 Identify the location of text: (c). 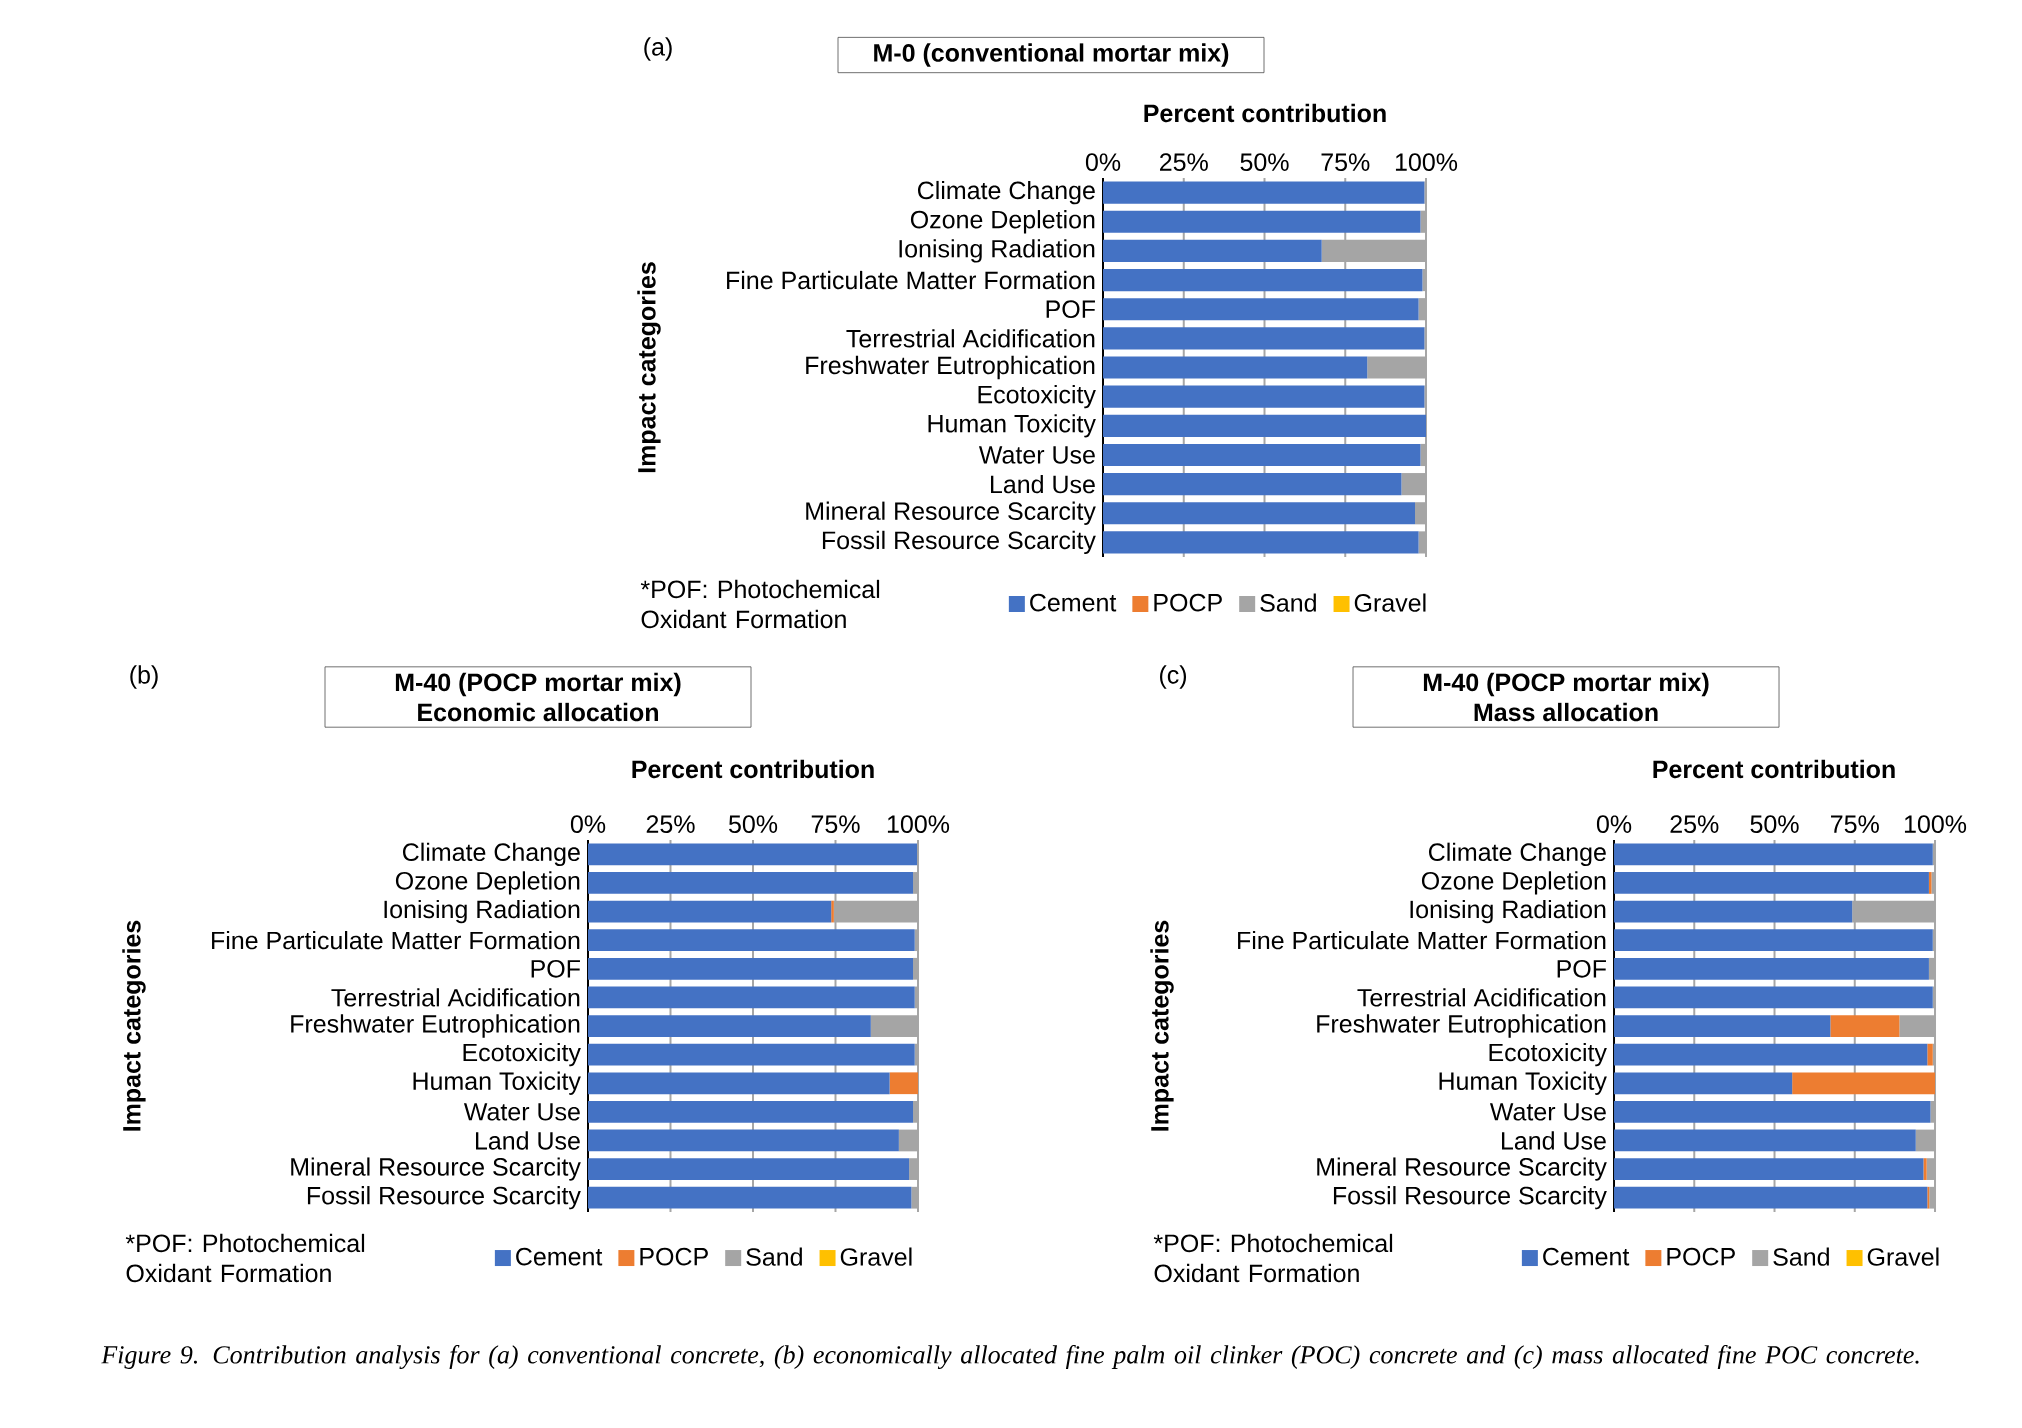
(1173, 677).